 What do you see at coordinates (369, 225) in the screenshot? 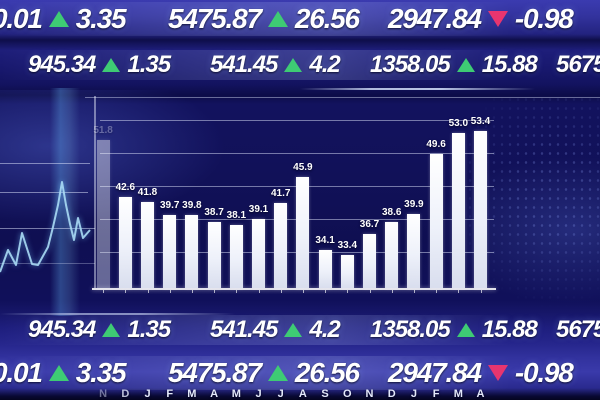
I see `bar-value-label: 36.7` at bounding box center [369, 225].